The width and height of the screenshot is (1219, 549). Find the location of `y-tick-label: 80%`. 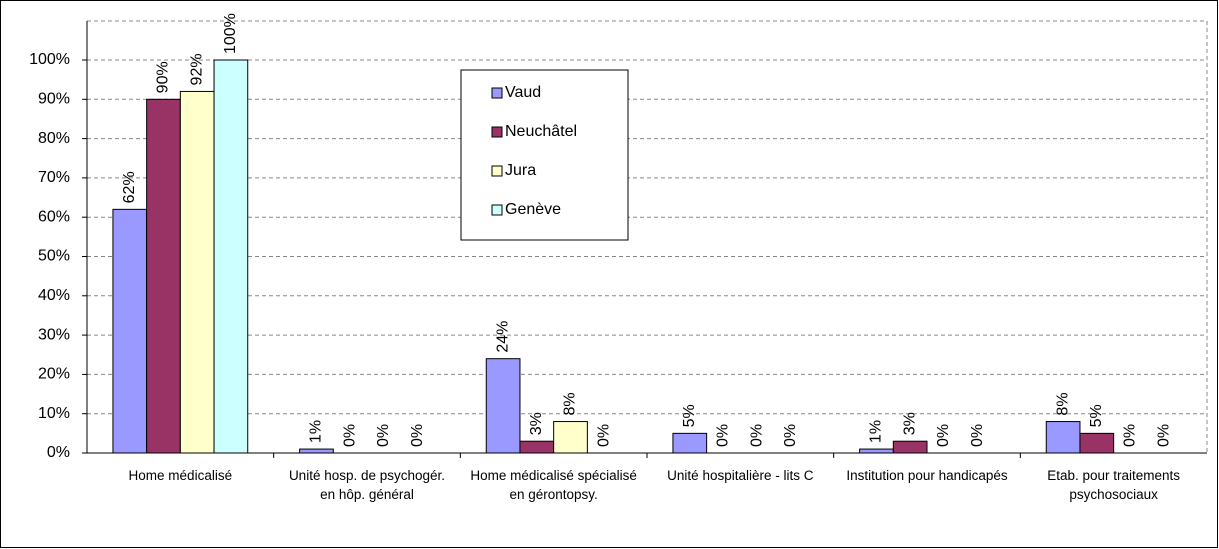

y-tick-label: 80% is located at coordinates (54, 138).